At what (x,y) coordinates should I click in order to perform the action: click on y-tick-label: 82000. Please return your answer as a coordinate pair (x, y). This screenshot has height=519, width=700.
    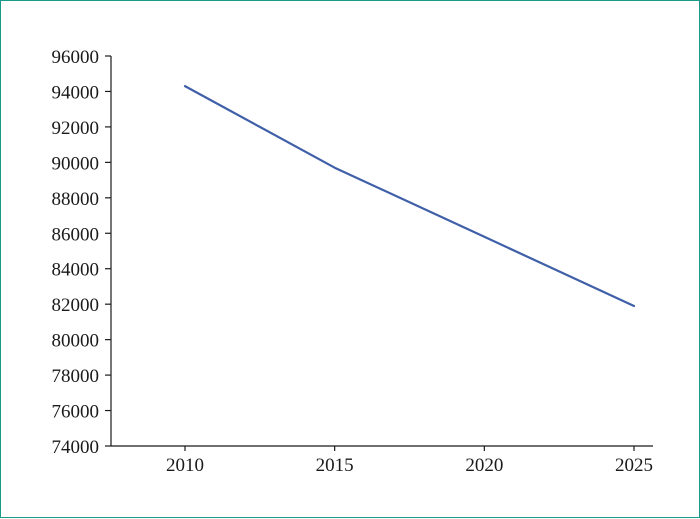
    Looking at the image, I should click on (76, 305).